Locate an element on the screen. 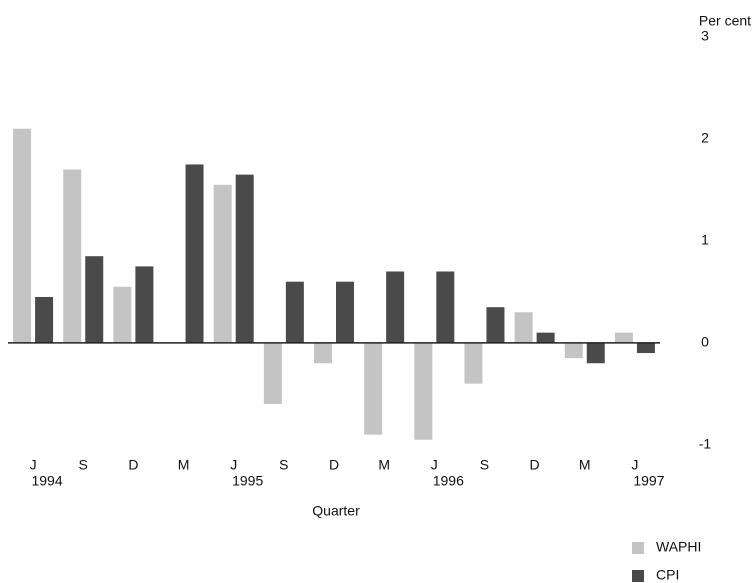 The image size is (752, 583). year-label: 1994 is located at coordinates (46, 481).